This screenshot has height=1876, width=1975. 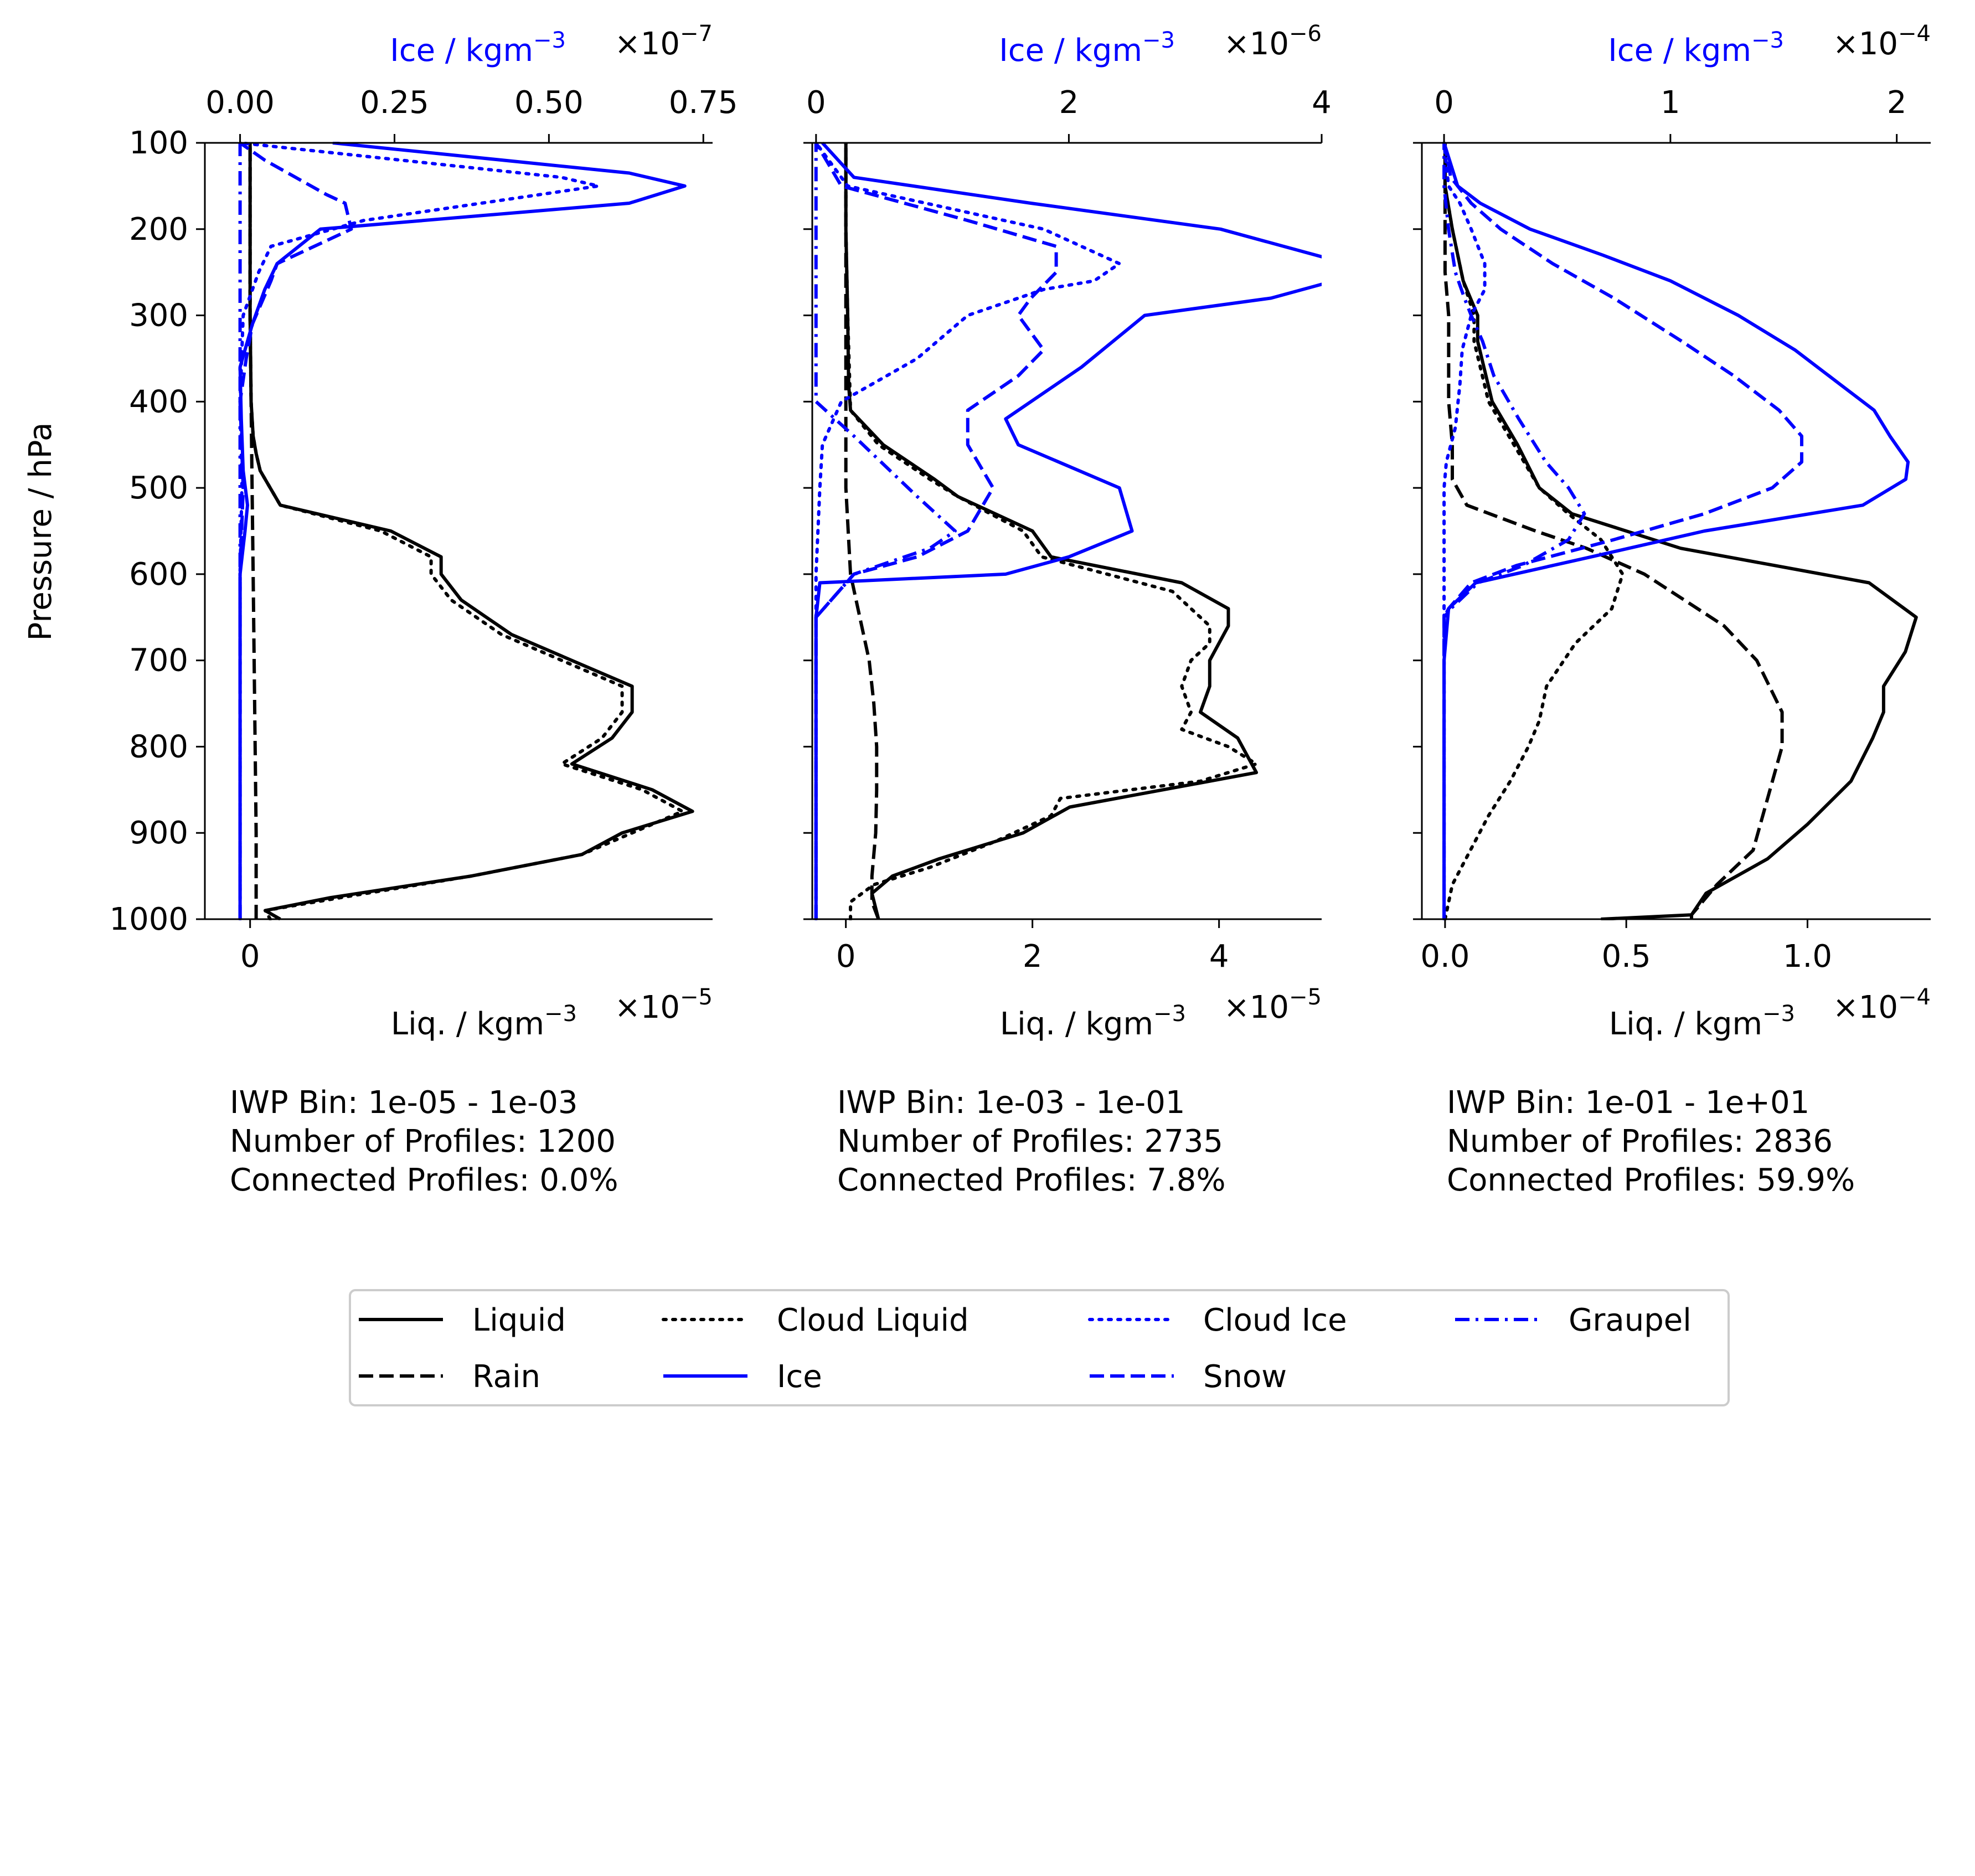 What do you see at coordinates (506, 1377) in the screenshot?
I see `legend-label: Rain` at bounding box center [506, 1377].